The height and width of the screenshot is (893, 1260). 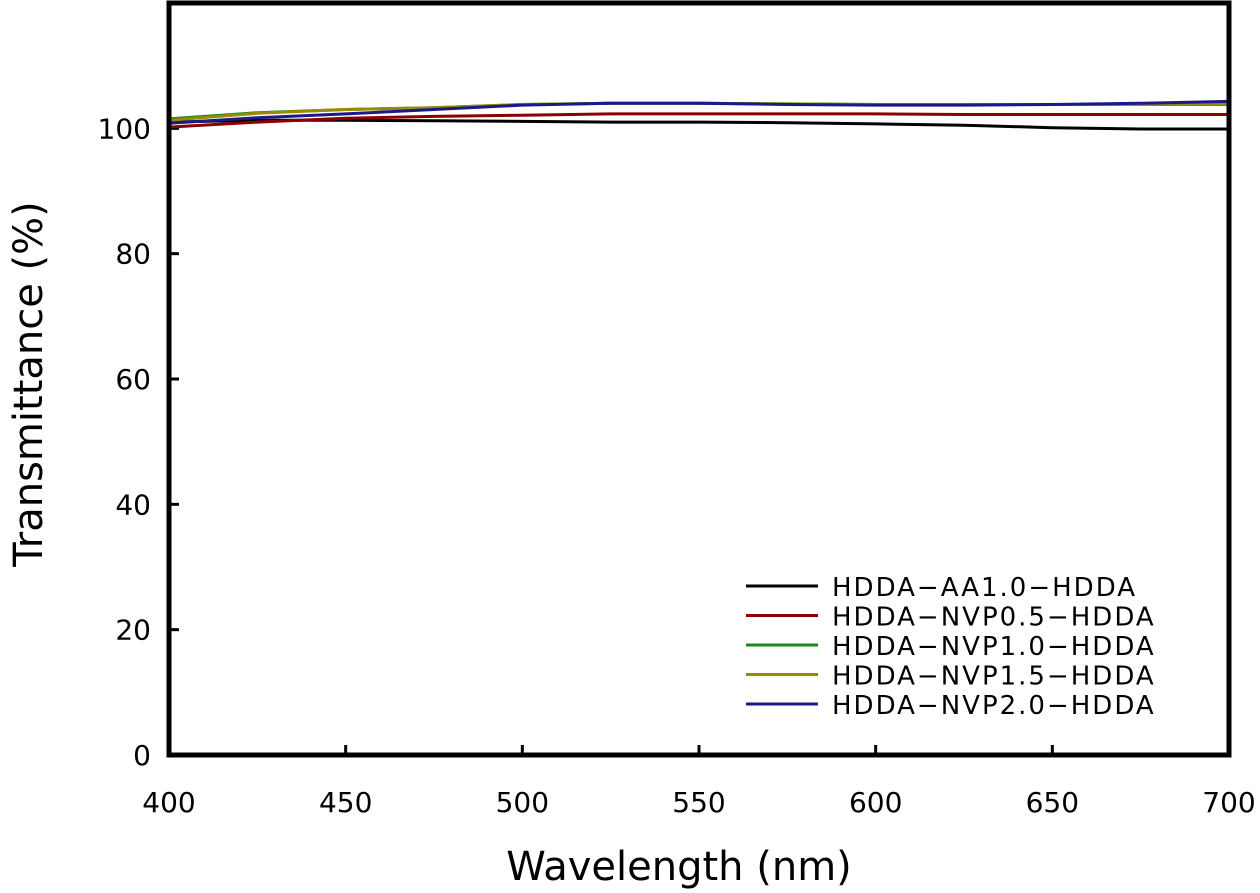 What do you see at coordinates (994, 677) in the screenshot?
I see `legend-label-4: HDDA−NVP1.5−HDDA` at bounding box center [994, 677].